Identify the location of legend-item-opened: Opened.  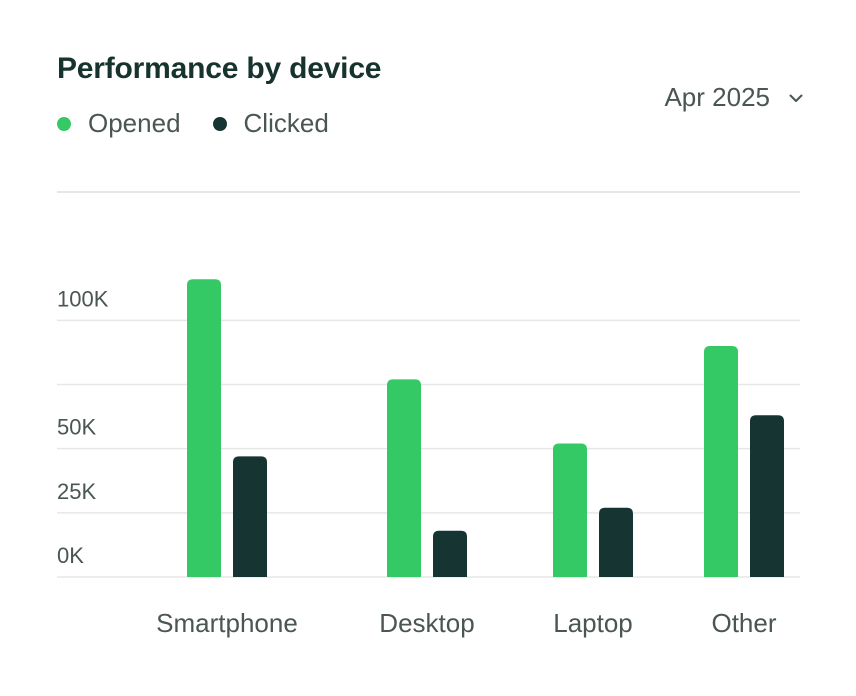
(119, 123).